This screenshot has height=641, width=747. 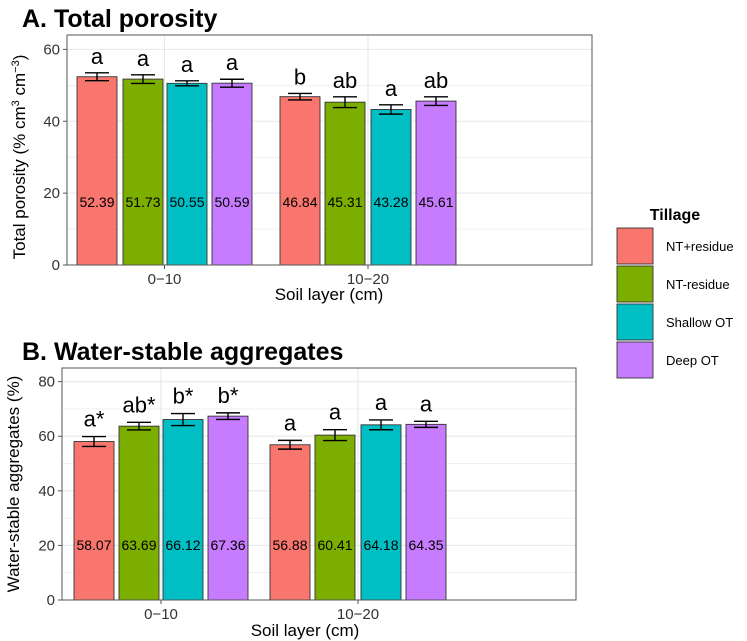 I want to click on significance-letter: b, so click(x=300, y=76).